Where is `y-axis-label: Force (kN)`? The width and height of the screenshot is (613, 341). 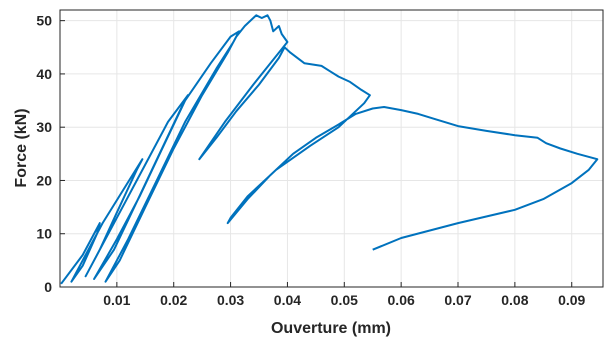
y-axis-label: Force (kN) is located at coordinates (21, 147).